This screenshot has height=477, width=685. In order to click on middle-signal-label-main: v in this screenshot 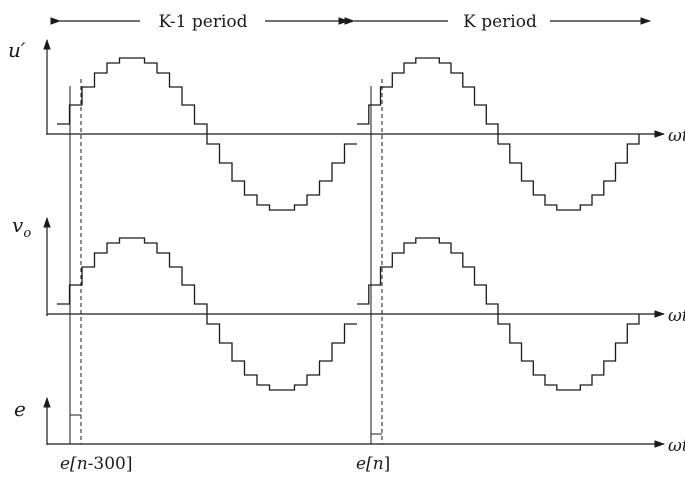, I will do `click(18, 225)`.